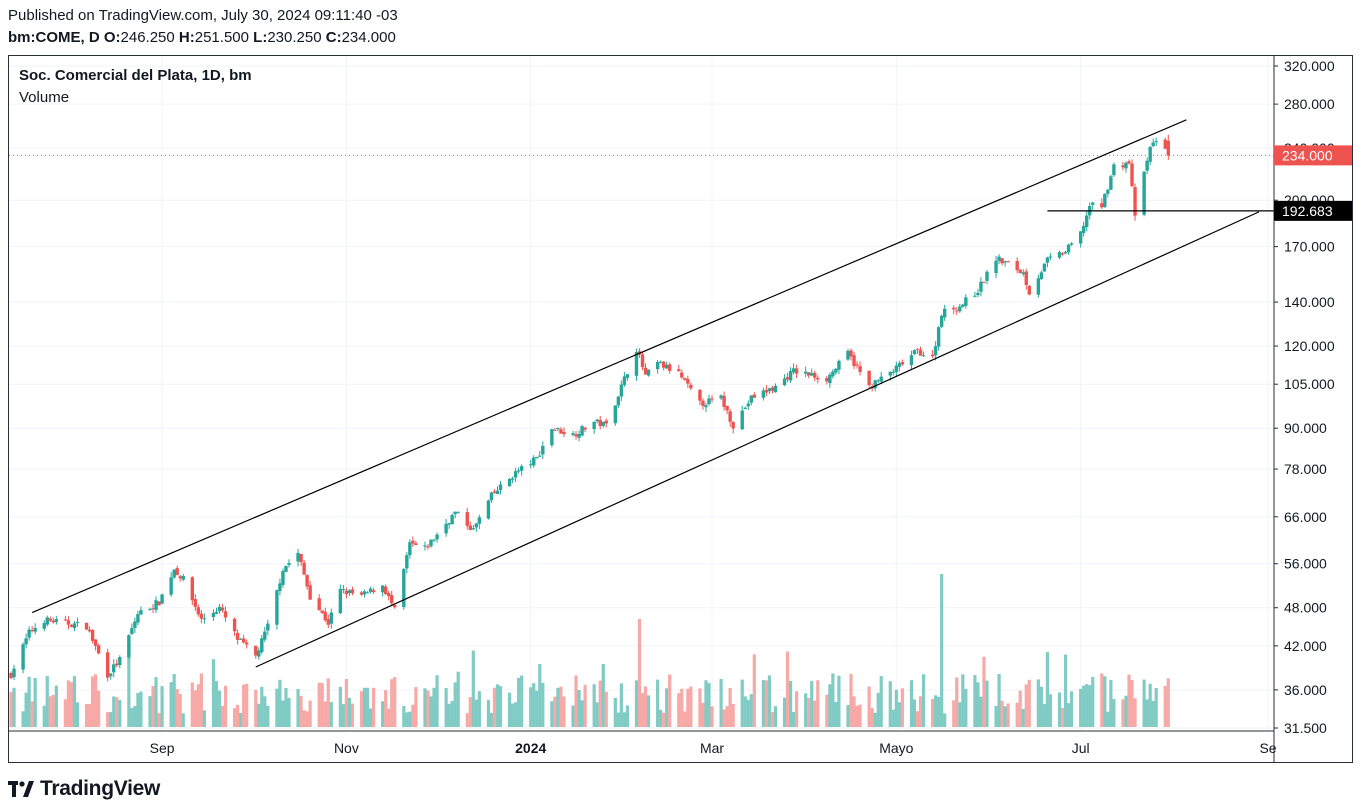 This screenshot has height=812, width=1361. I want to click on legend-volume: Volume, so click(44, 97).